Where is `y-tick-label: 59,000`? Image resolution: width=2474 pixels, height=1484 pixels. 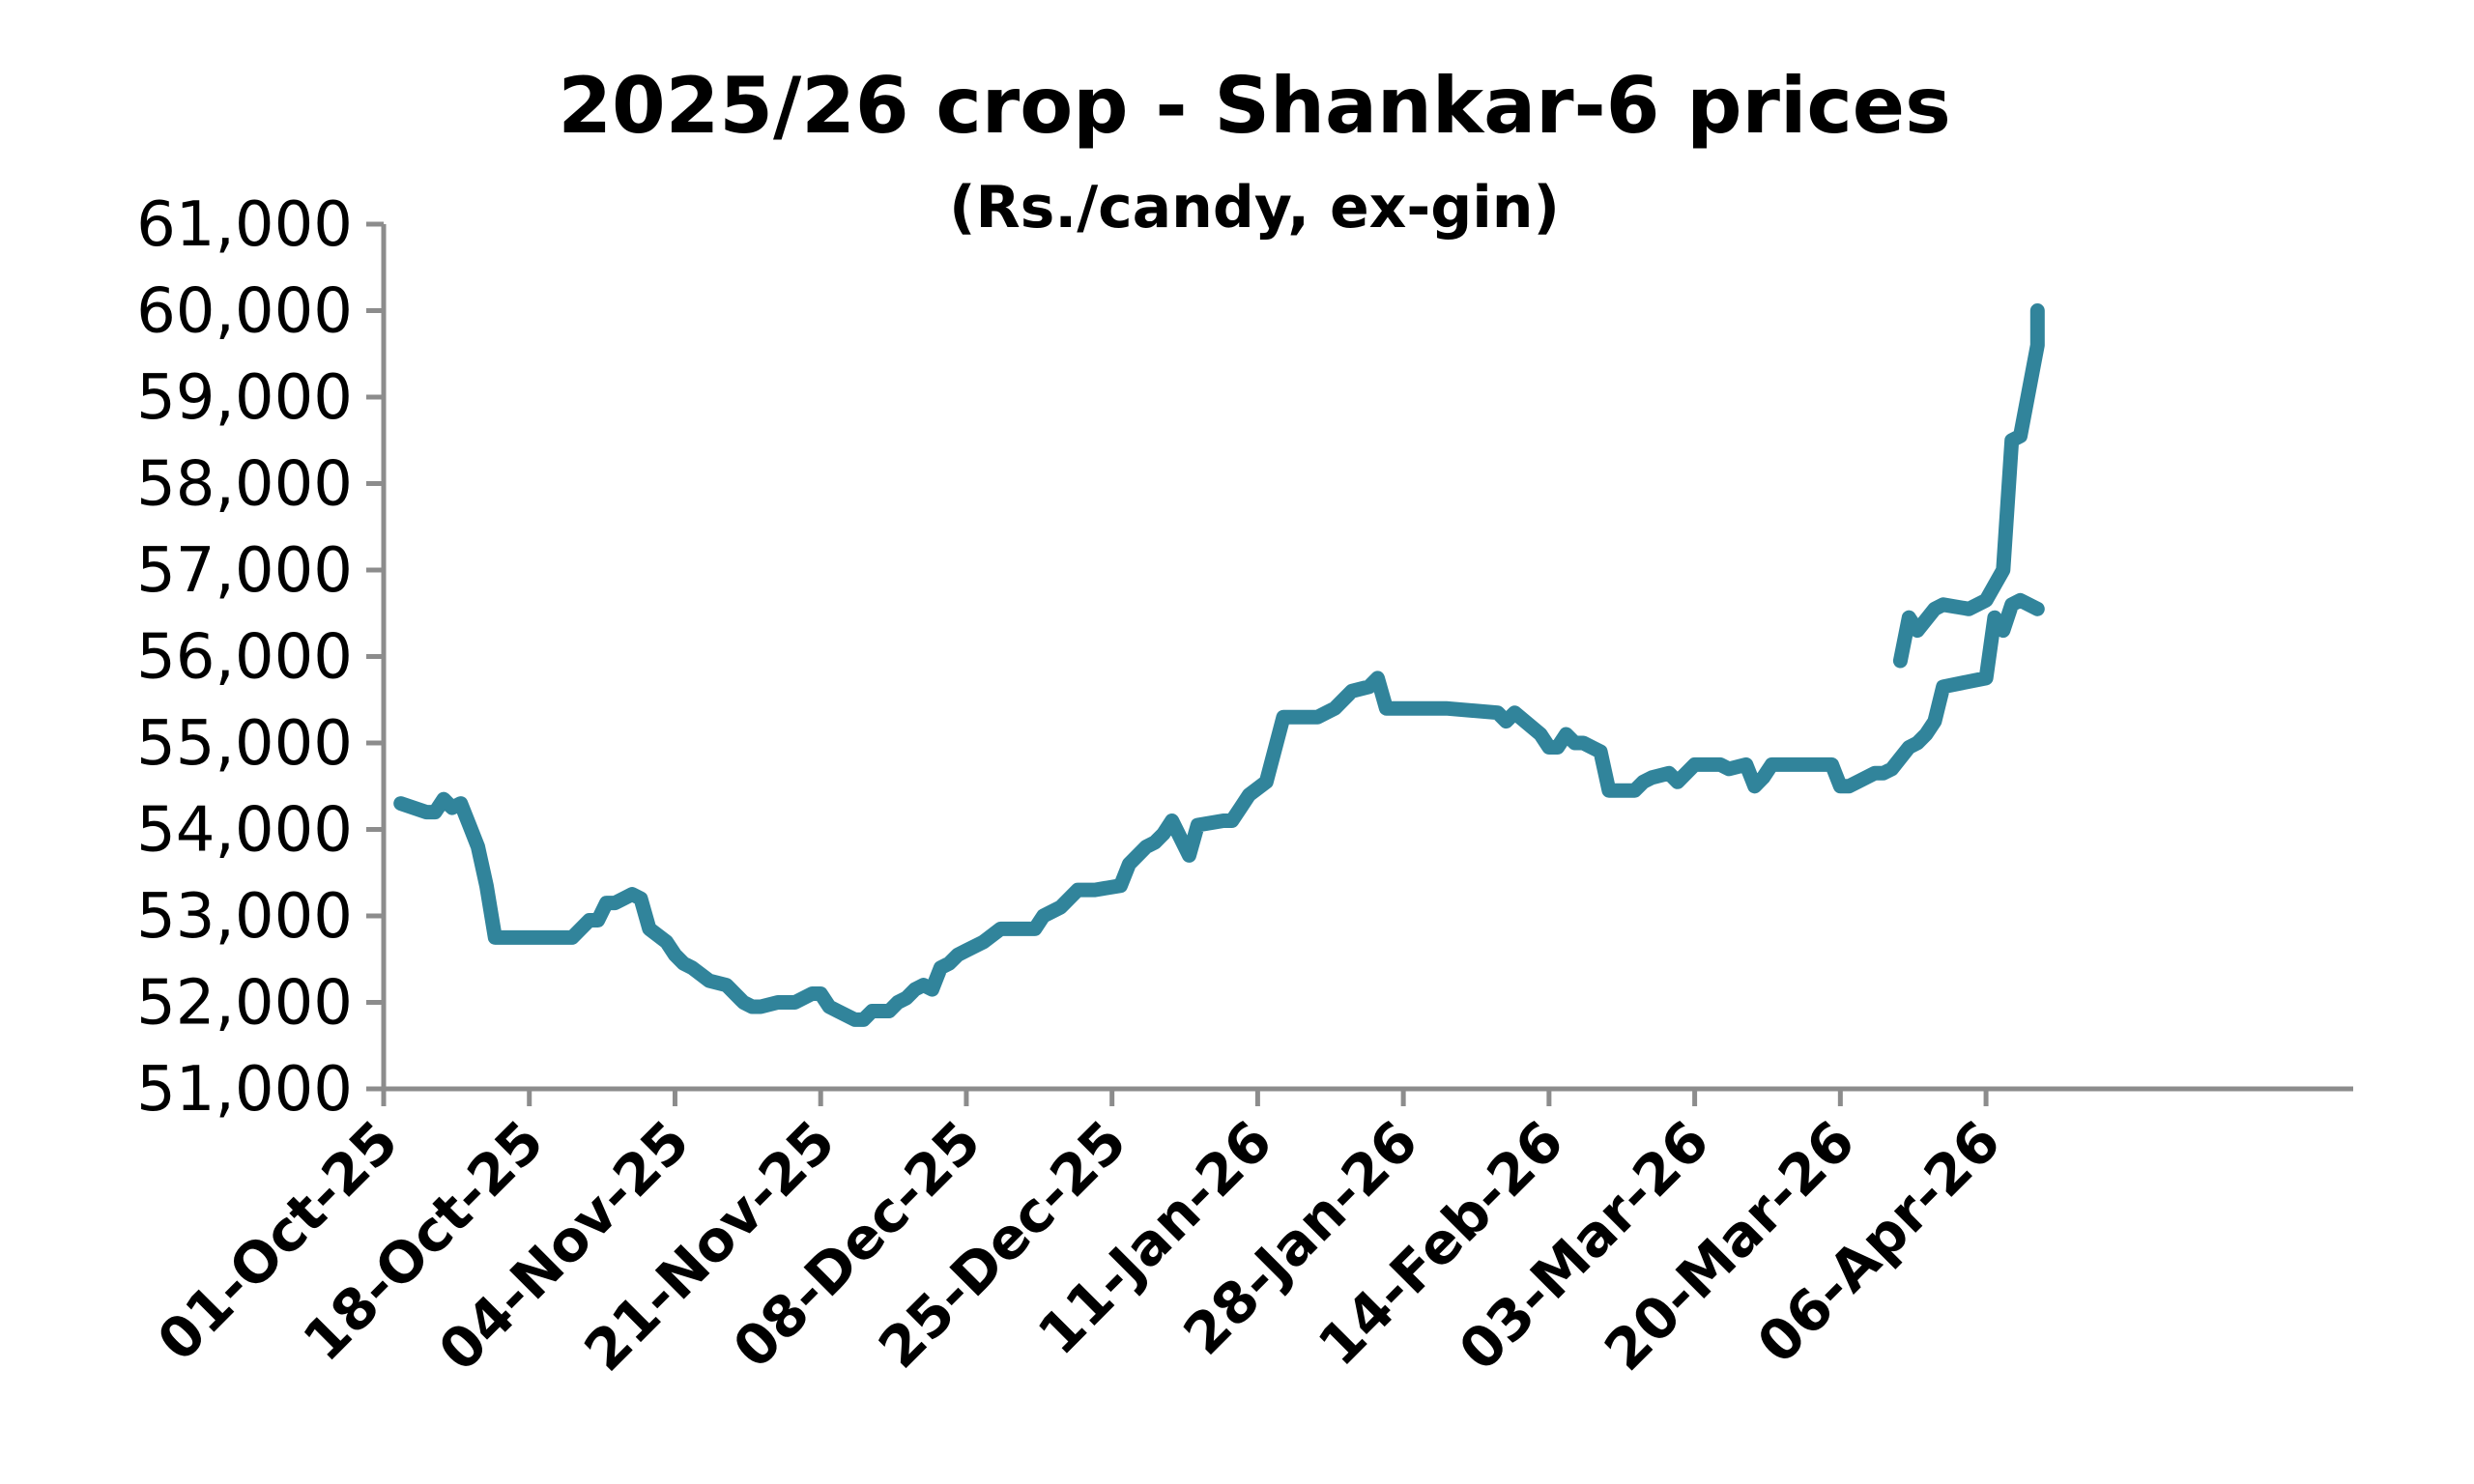
y-tick-label: 59,000 is located at coordinates (245, 398).